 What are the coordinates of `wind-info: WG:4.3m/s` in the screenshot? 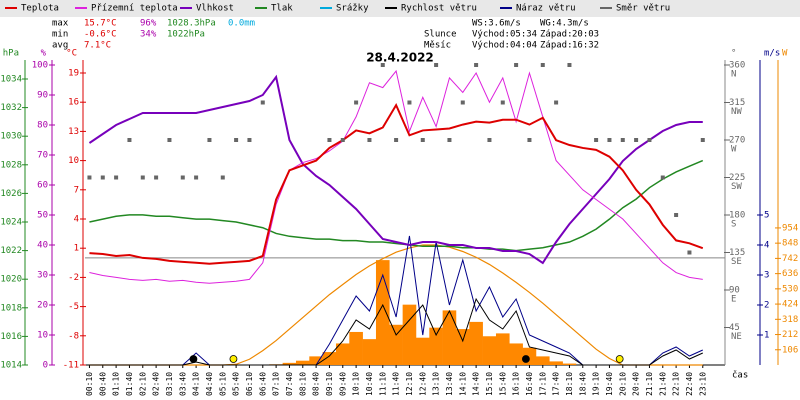 It's located at (564, 24).